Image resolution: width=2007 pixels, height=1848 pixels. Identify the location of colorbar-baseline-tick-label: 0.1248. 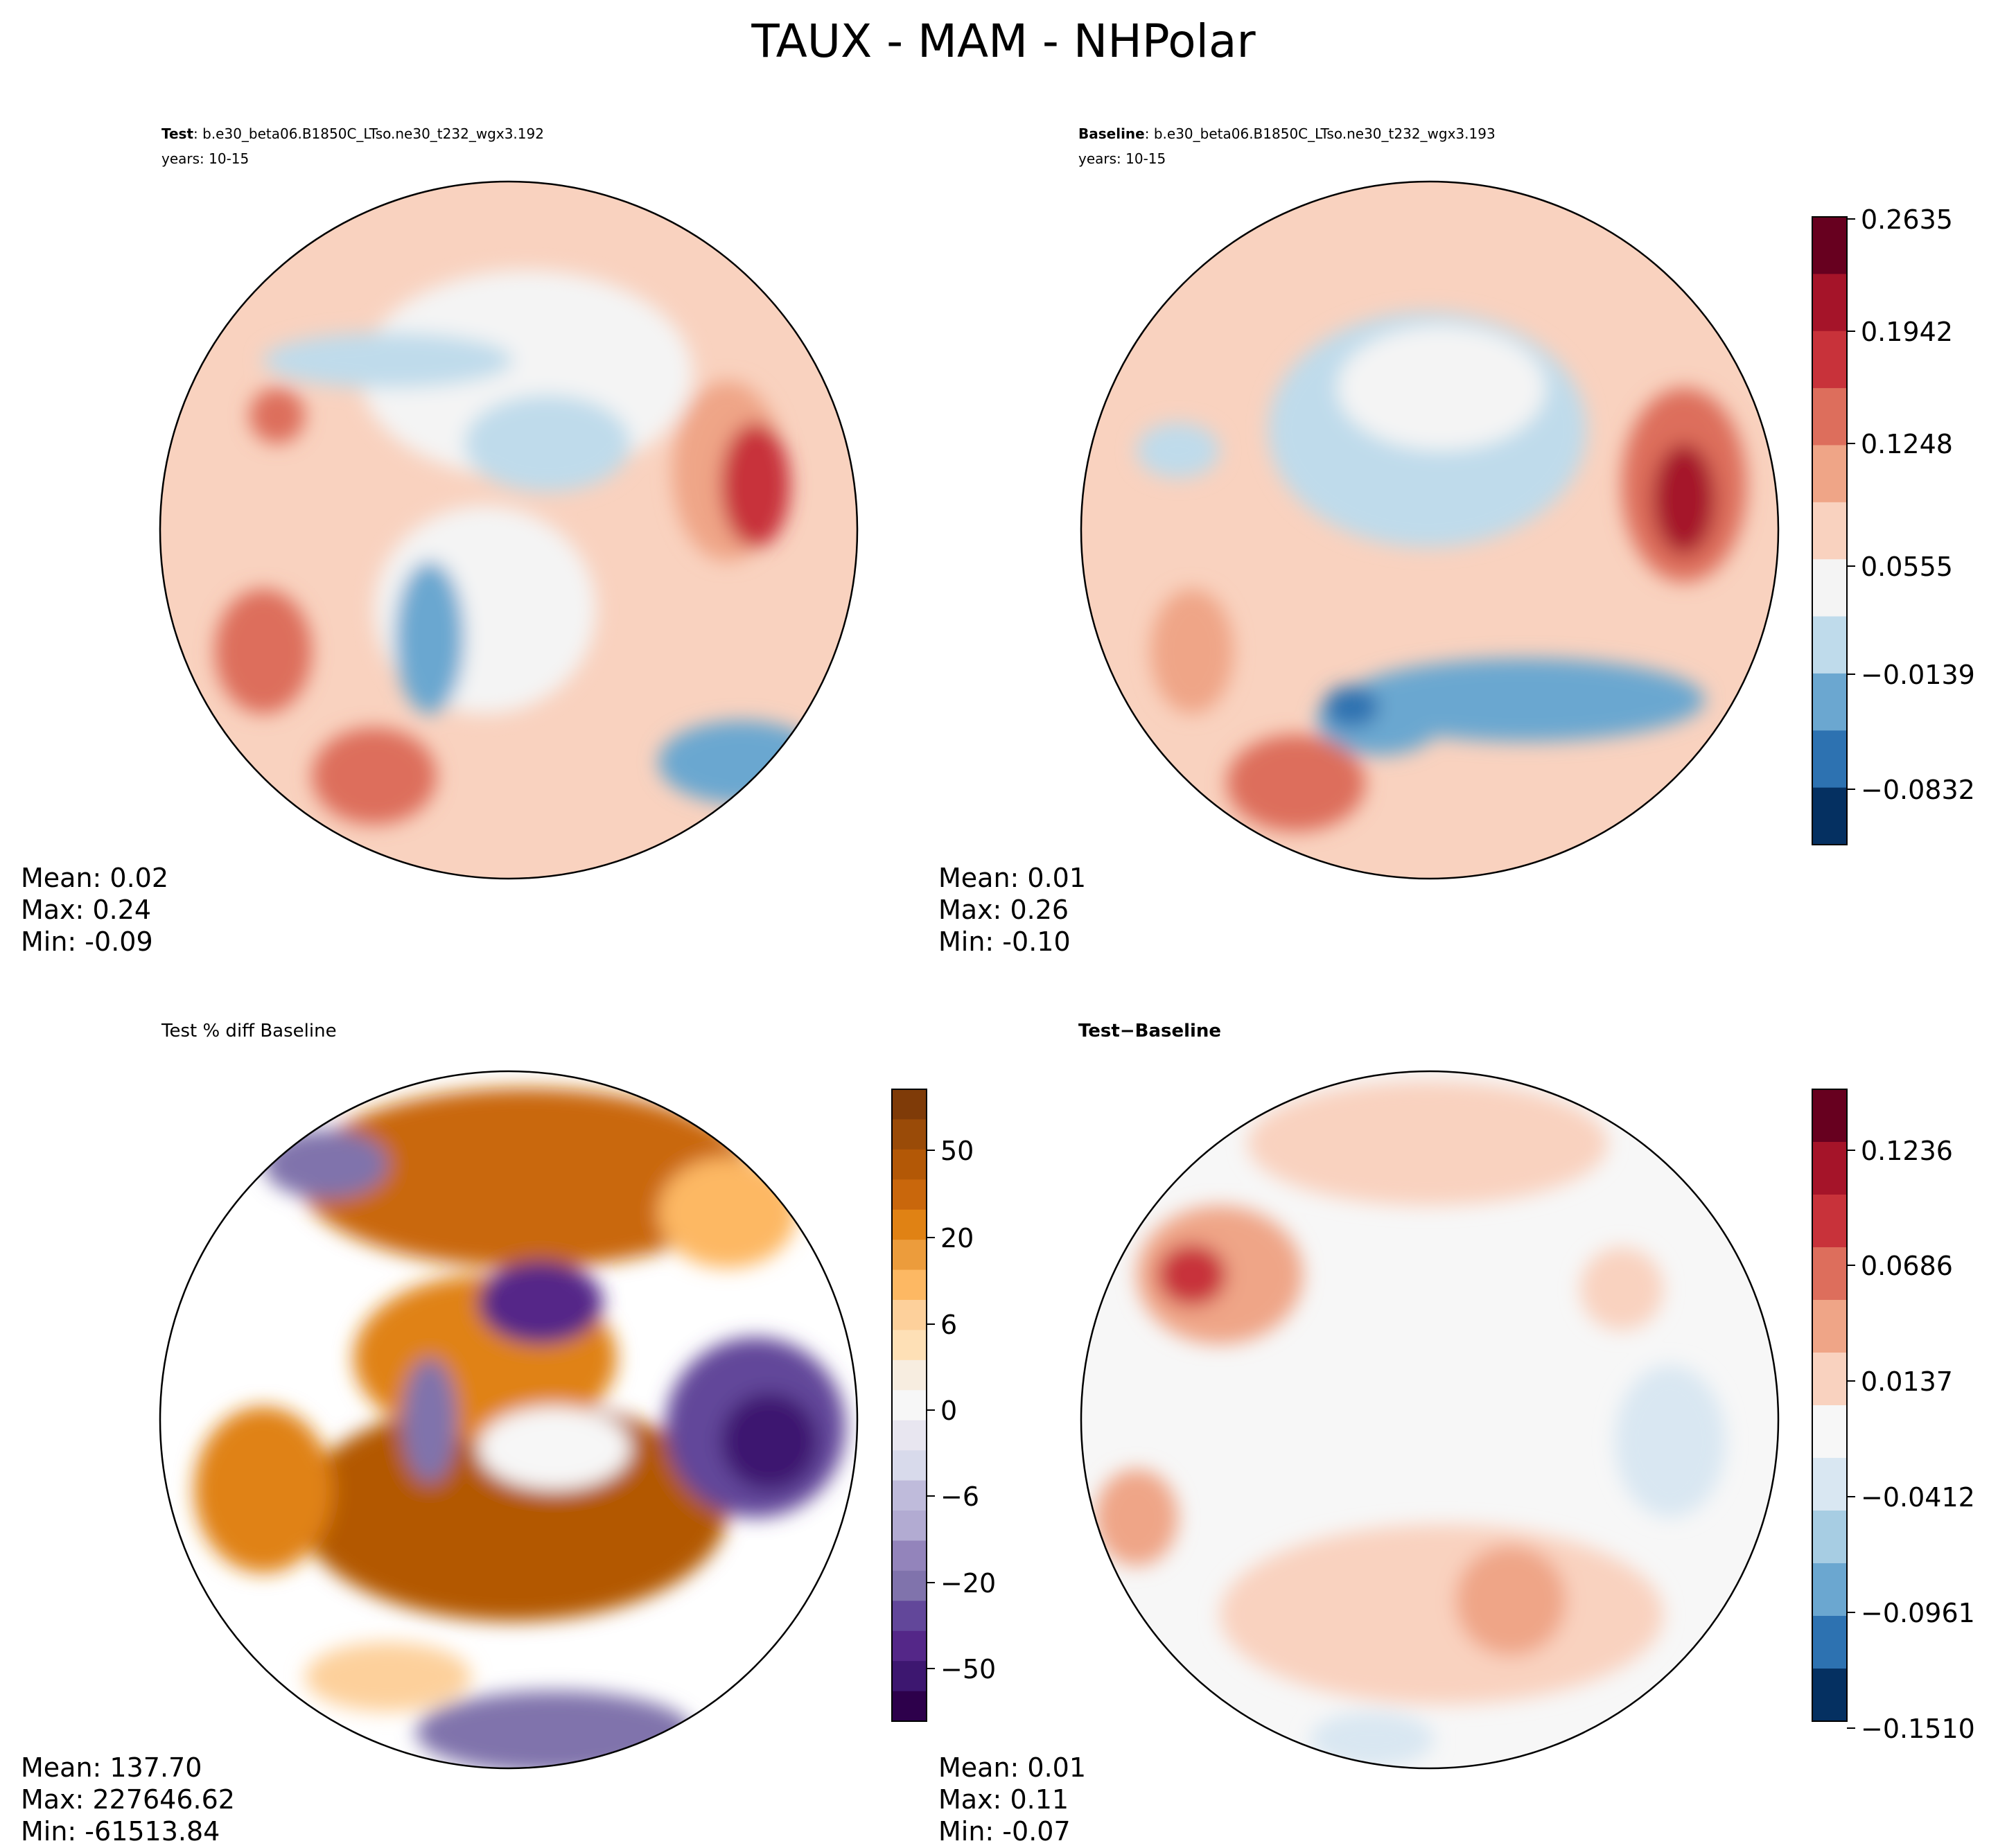
(1907, 444).